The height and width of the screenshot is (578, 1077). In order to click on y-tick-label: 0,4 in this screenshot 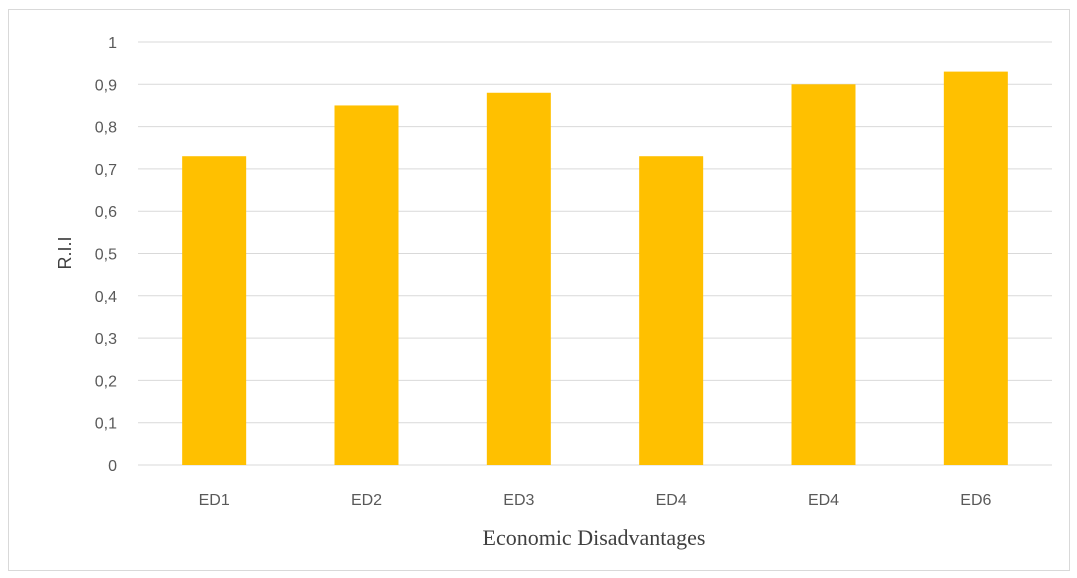, I will do `click(106, 297)`.